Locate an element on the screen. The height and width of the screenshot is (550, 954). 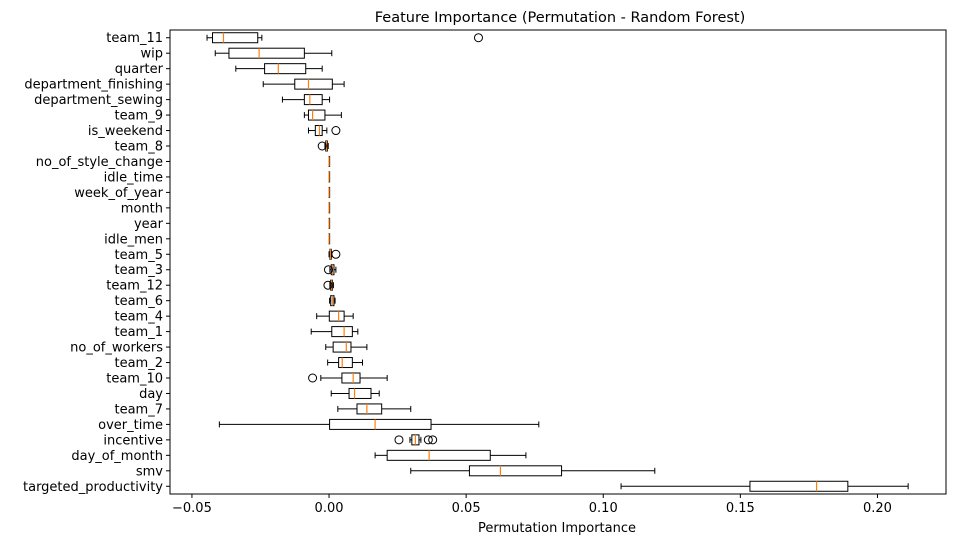
y-tick-label: team_10 is located at coordinates (134, 379).